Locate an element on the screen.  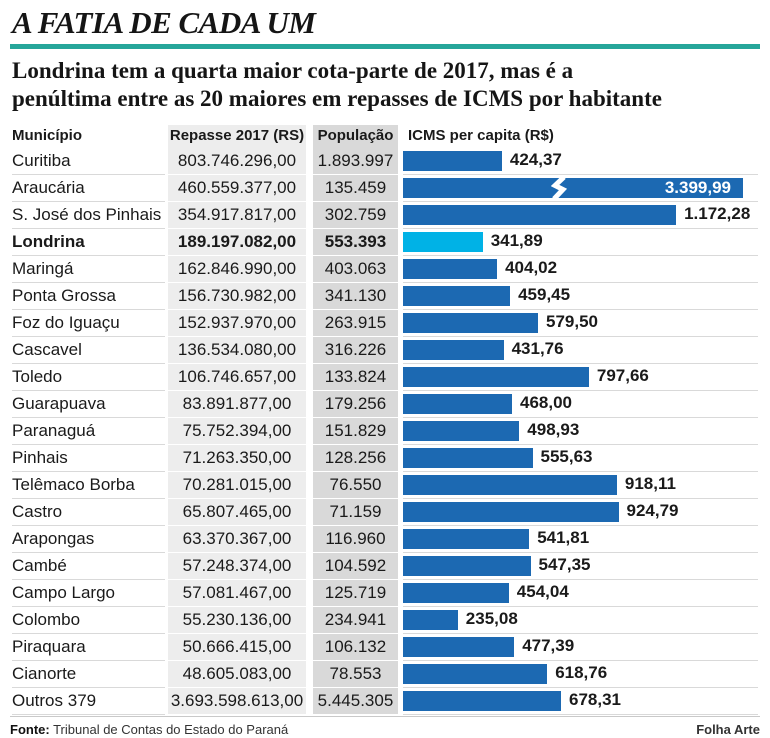
column-header-populacao: População is located at coordinates (355, 136).